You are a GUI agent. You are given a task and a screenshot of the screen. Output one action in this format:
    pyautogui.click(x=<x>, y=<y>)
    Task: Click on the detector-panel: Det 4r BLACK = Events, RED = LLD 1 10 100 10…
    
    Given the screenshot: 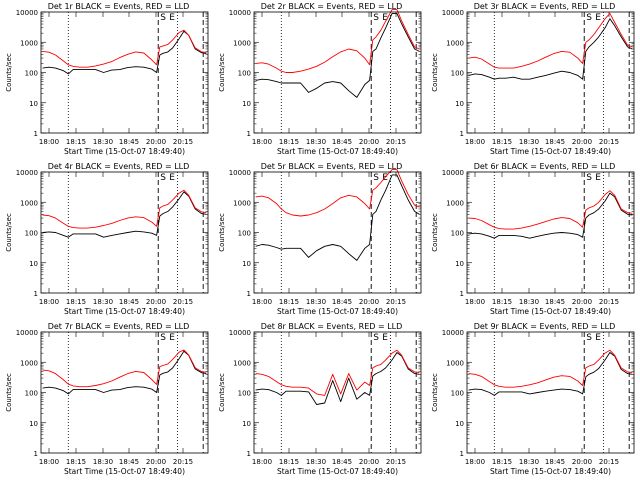 What is the action you would take?
    pyautogui.click(x=106, y=240)
    